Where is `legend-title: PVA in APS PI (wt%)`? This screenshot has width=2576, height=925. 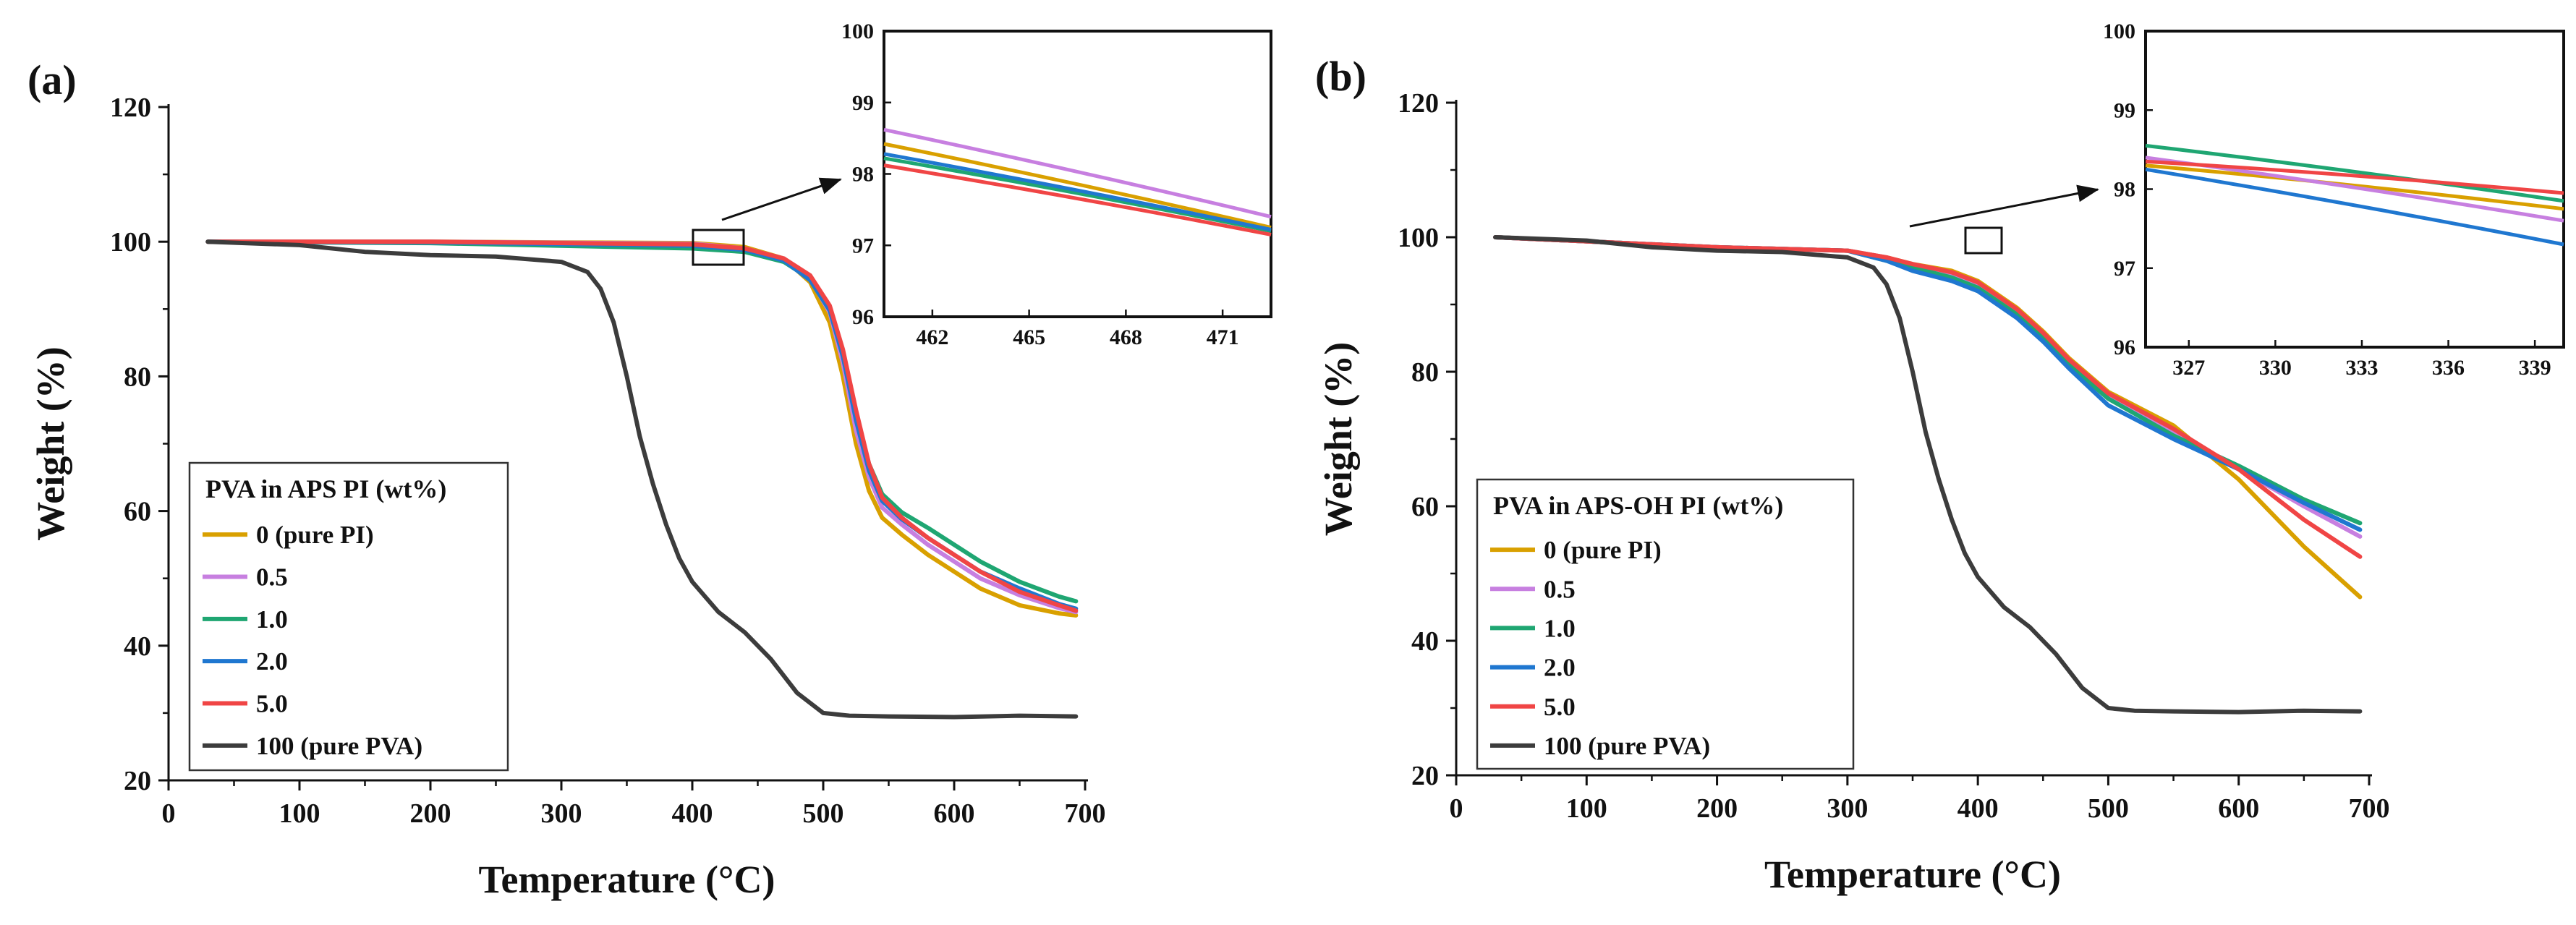 legend-title: PVA in APS PI (wt%) is located at coordinates (325, 488).